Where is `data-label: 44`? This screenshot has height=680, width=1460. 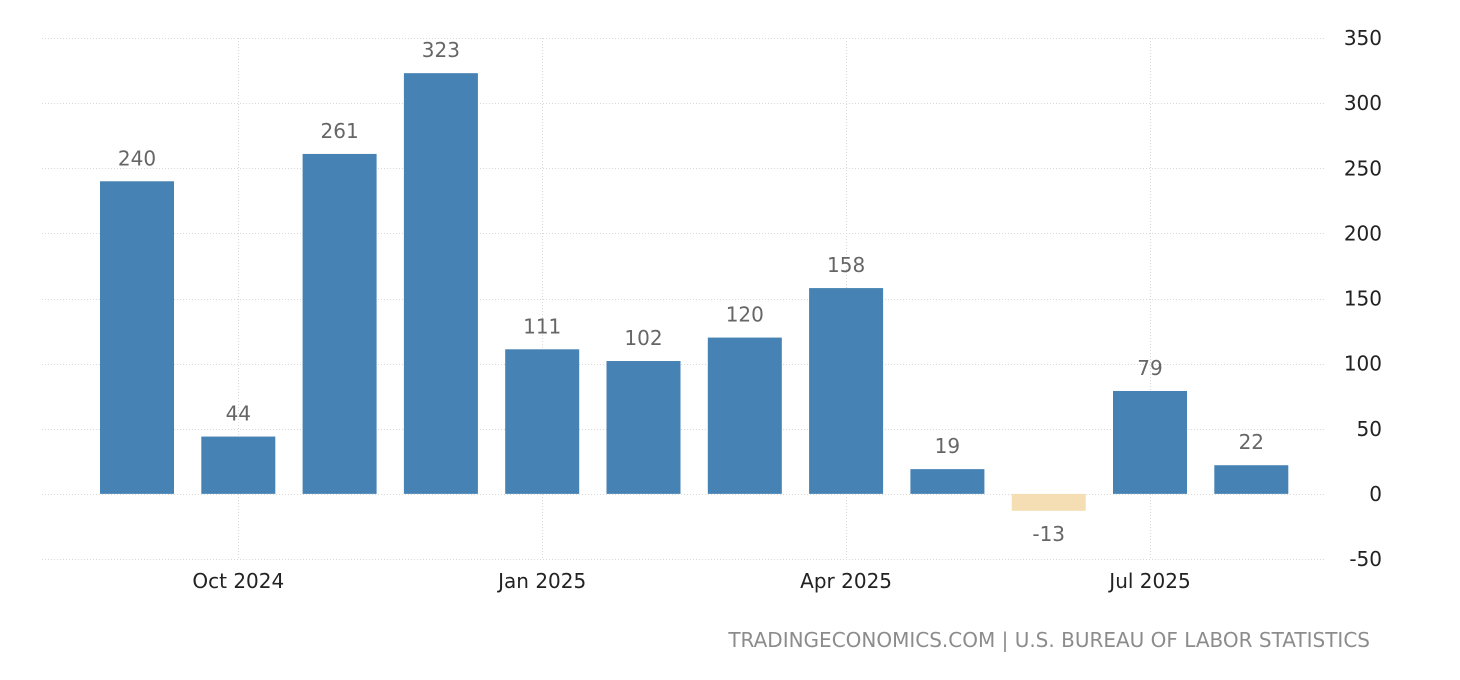 data-label: 44 is located at coordinates (238, 414).